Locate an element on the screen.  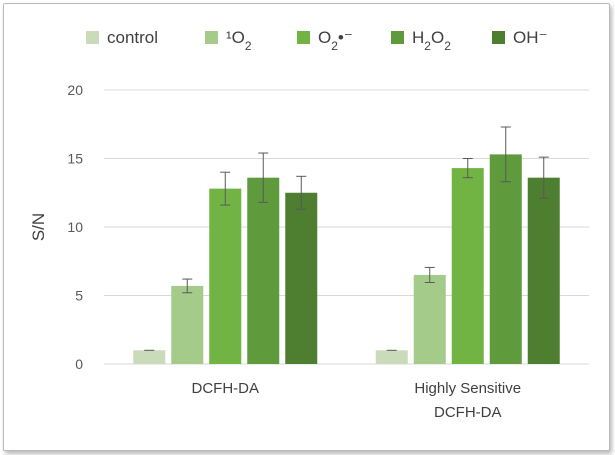
y-tick-label: 0 is located at coordinates (79, 364).